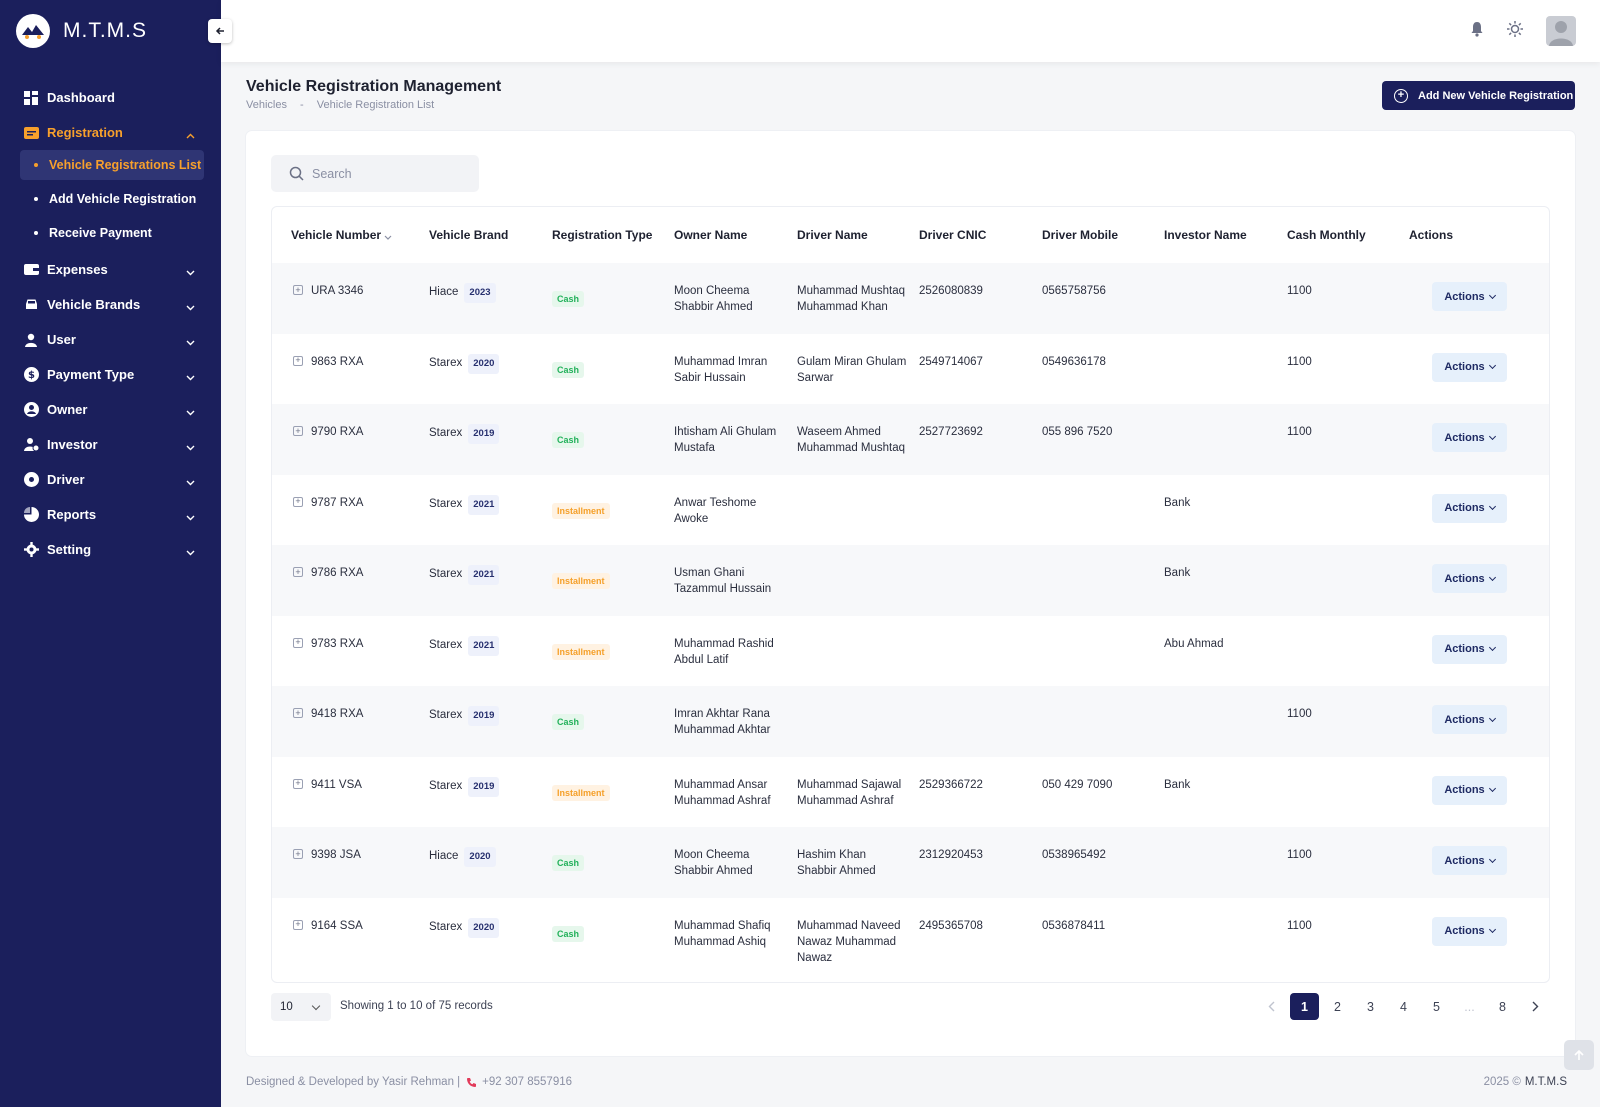 This screenshot has height=1107, width=1600. What do you see at coordinates (484, 786) in the screenshot?
I see `brand-year-badge: 2019` at bounding box center [484, 786].